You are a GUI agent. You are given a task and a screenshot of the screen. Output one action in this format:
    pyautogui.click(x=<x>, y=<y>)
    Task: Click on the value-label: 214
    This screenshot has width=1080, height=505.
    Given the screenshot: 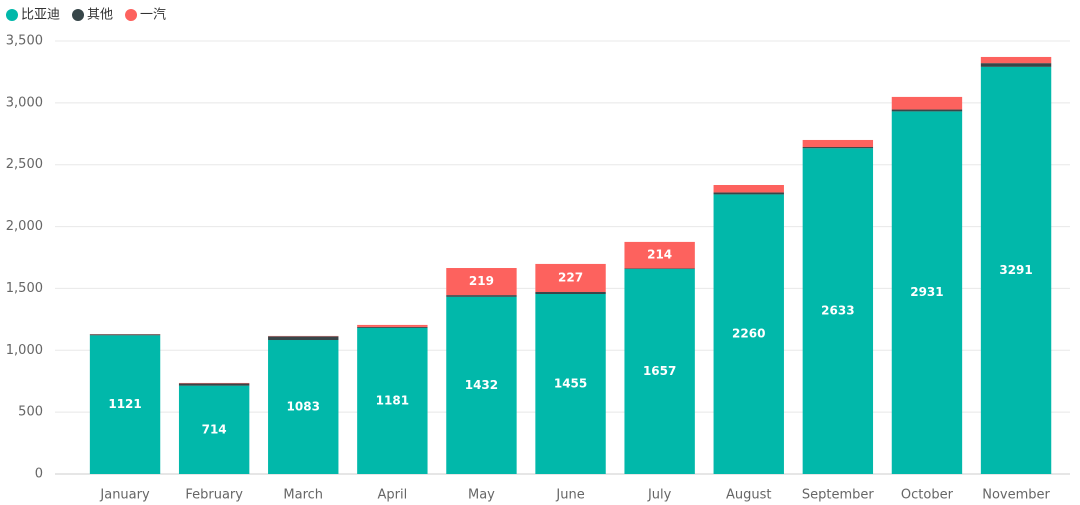 What is the action you would take?
    pyautogui.click(x=659, y=255)
    